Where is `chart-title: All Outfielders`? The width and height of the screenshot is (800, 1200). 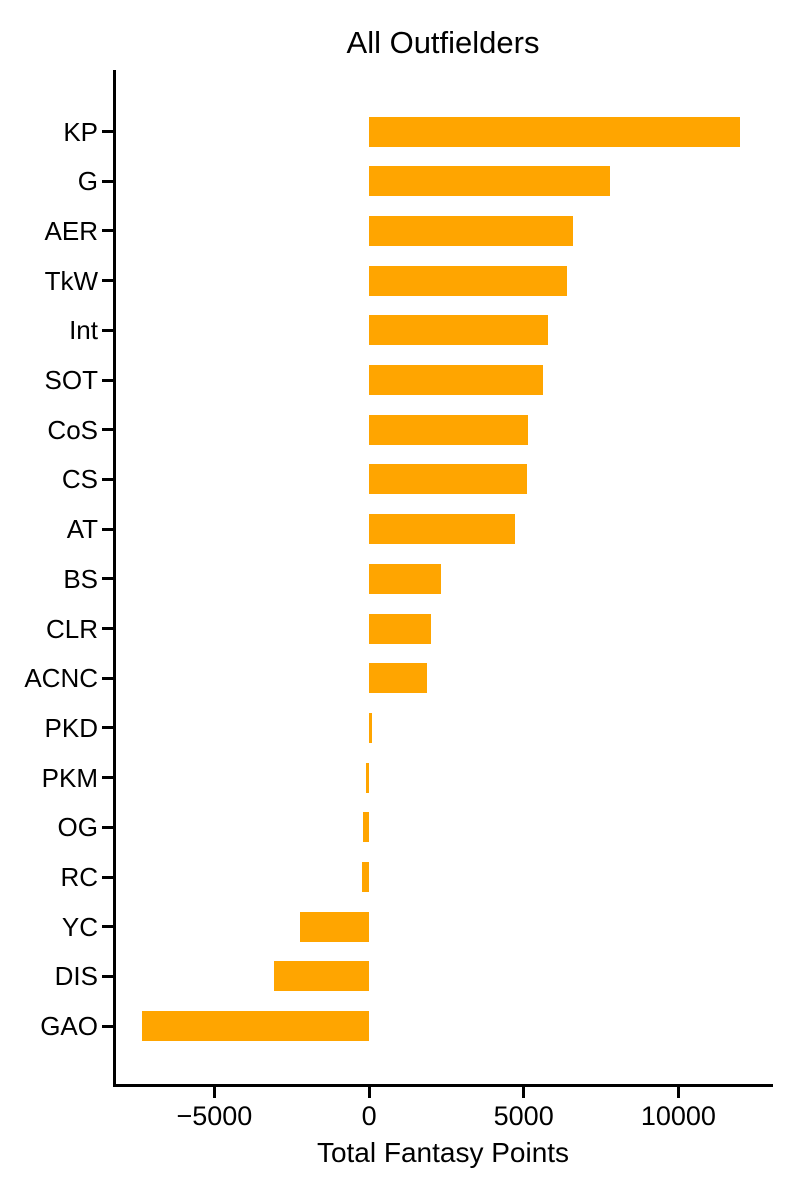
chart-title: All Outfielders is located at coordinates (443, 42).